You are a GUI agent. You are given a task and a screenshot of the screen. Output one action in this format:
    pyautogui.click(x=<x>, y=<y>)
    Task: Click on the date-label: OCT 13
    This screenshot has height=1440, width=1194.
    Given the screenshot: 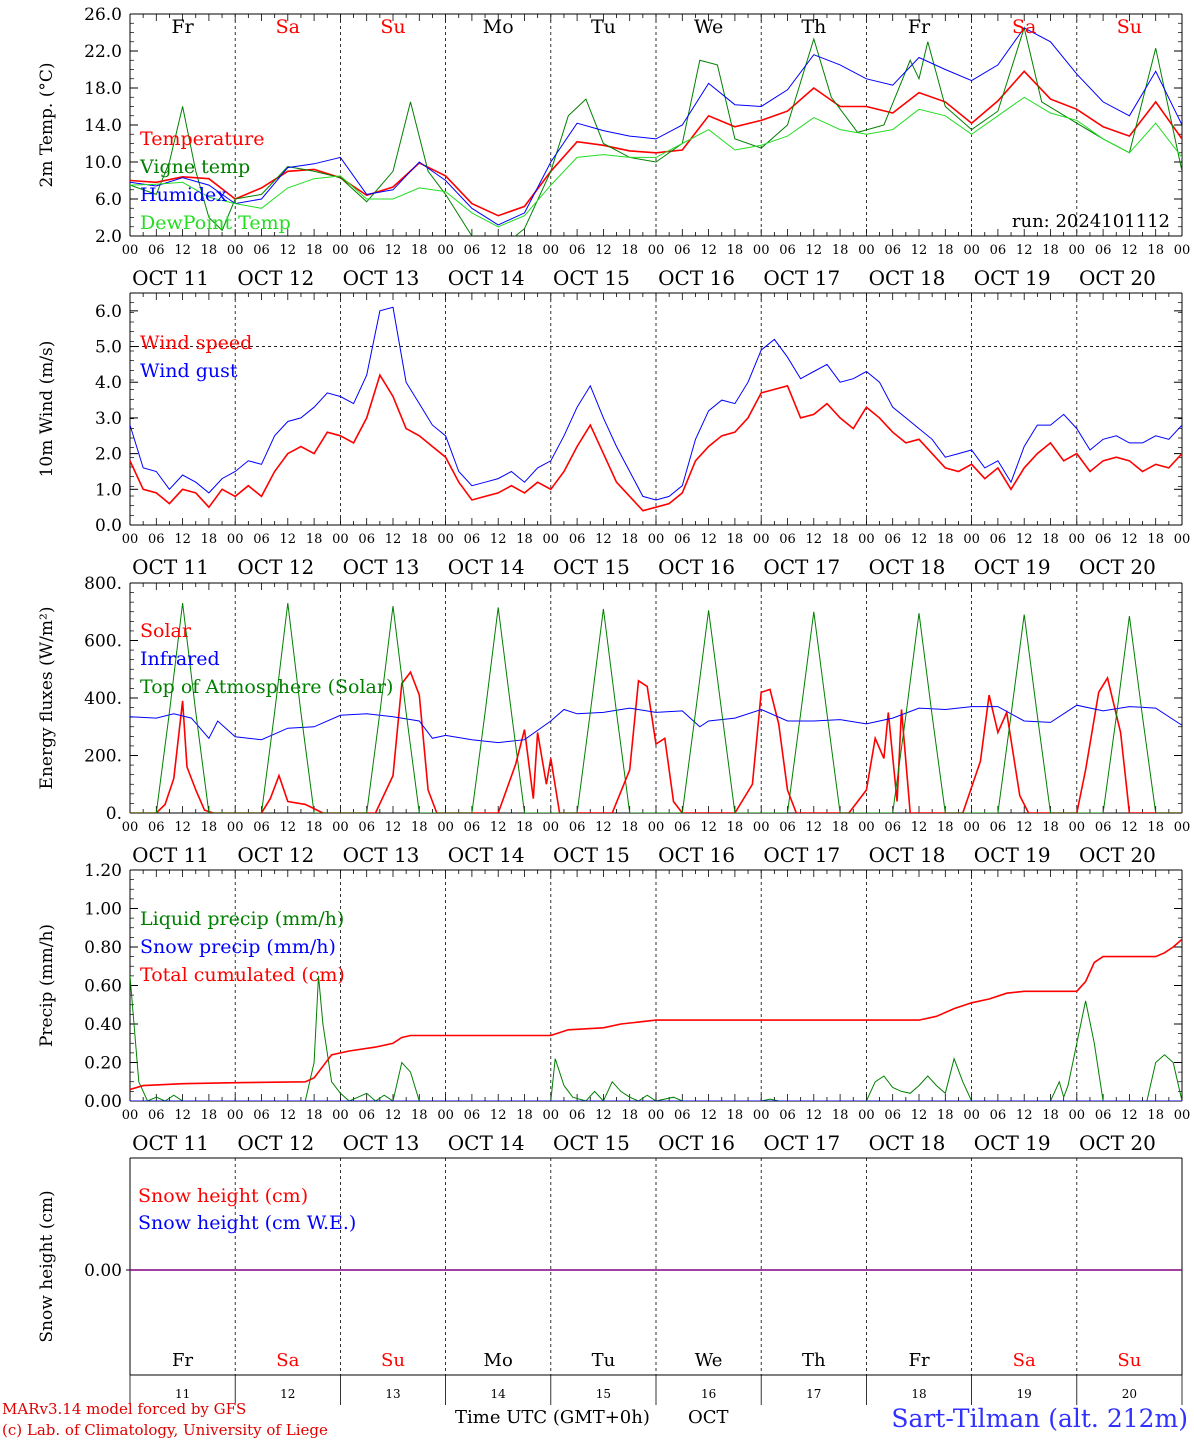 What is the action you would take?
    pyautogui.click(x=381, y=278)
    